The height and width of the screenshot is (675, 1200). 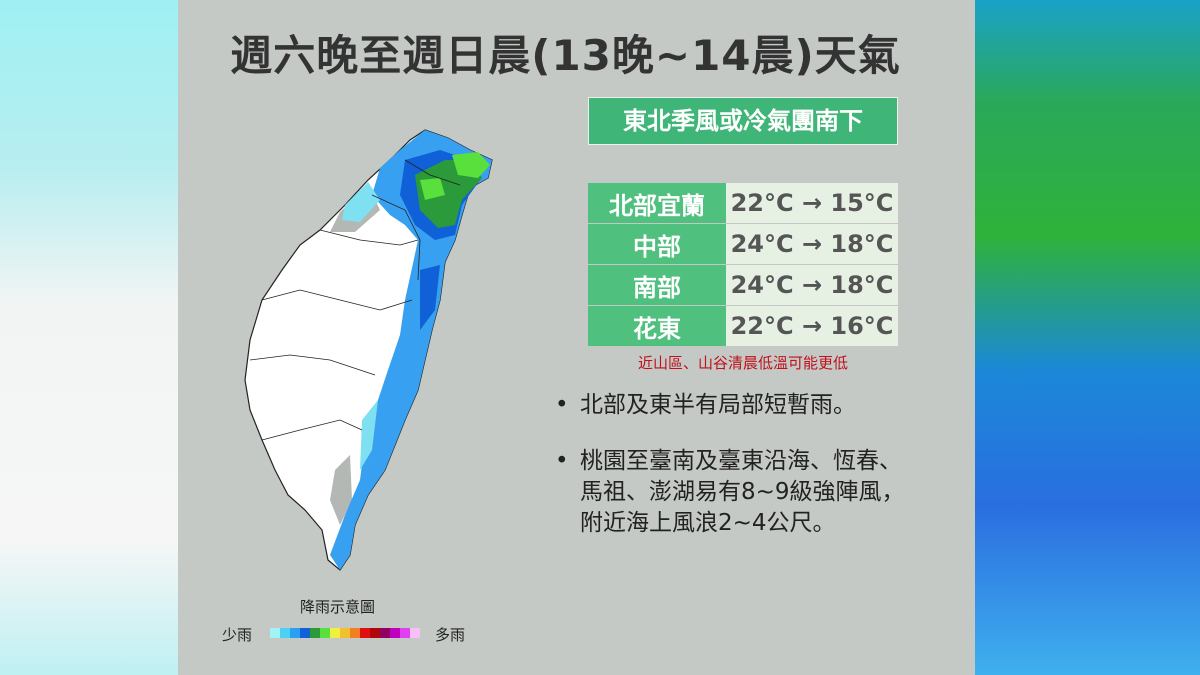 I want to click on legend-scale, so click(x=345, y=633).